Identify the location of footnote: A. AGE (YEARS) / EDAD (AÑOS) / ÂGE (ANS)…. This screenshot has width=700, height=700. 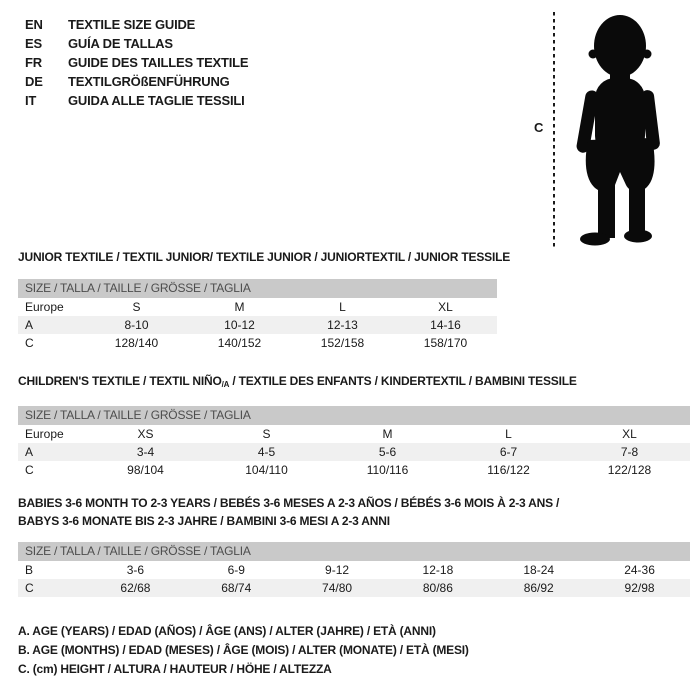
(227, 631).